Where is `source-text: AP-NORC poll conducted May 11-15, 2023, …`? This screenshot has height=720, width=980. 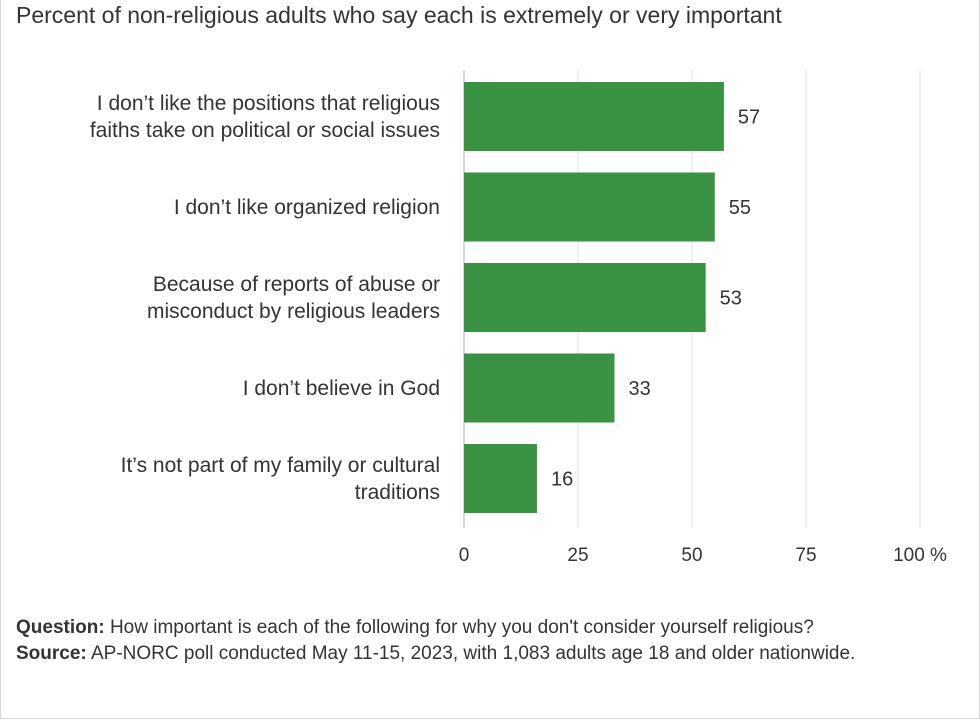
source-text: AP-NORC poll conducted May 11-15, 2023, … is located at coordinates (471, 653).